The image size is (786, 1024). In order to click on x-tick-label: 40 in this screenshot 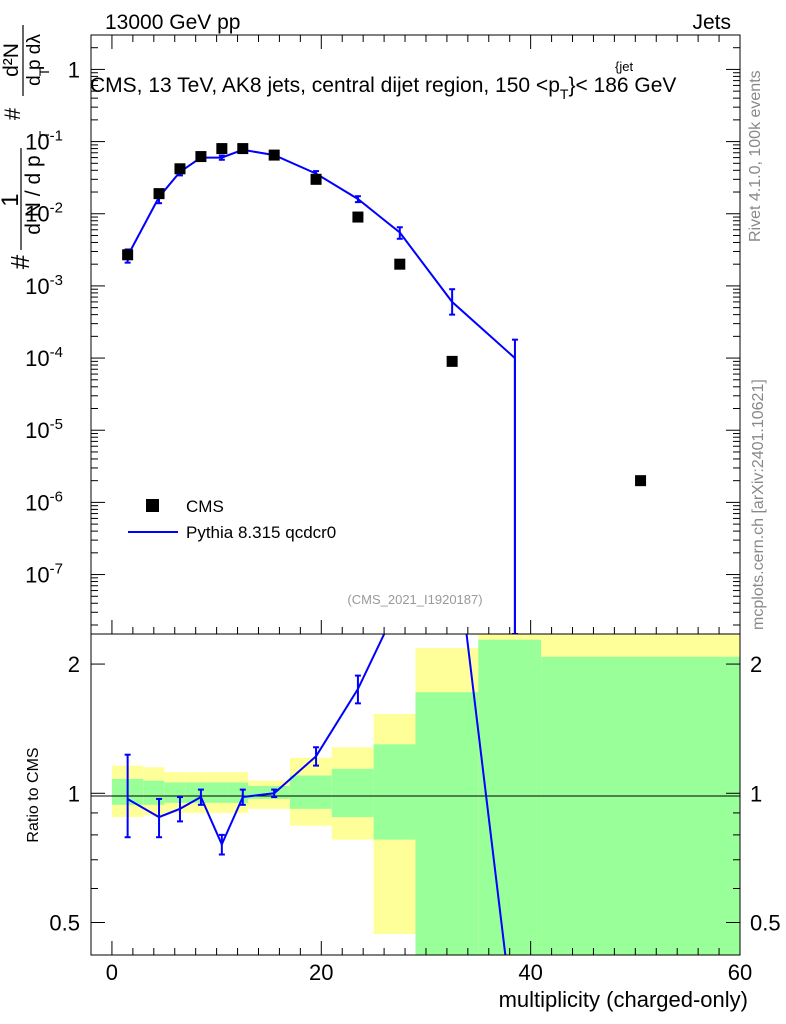, I will do `click(530, 972)`.